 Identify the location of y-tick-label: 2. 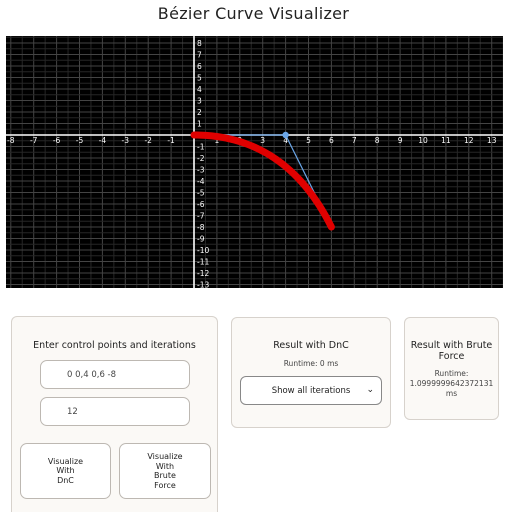
(199, 112).